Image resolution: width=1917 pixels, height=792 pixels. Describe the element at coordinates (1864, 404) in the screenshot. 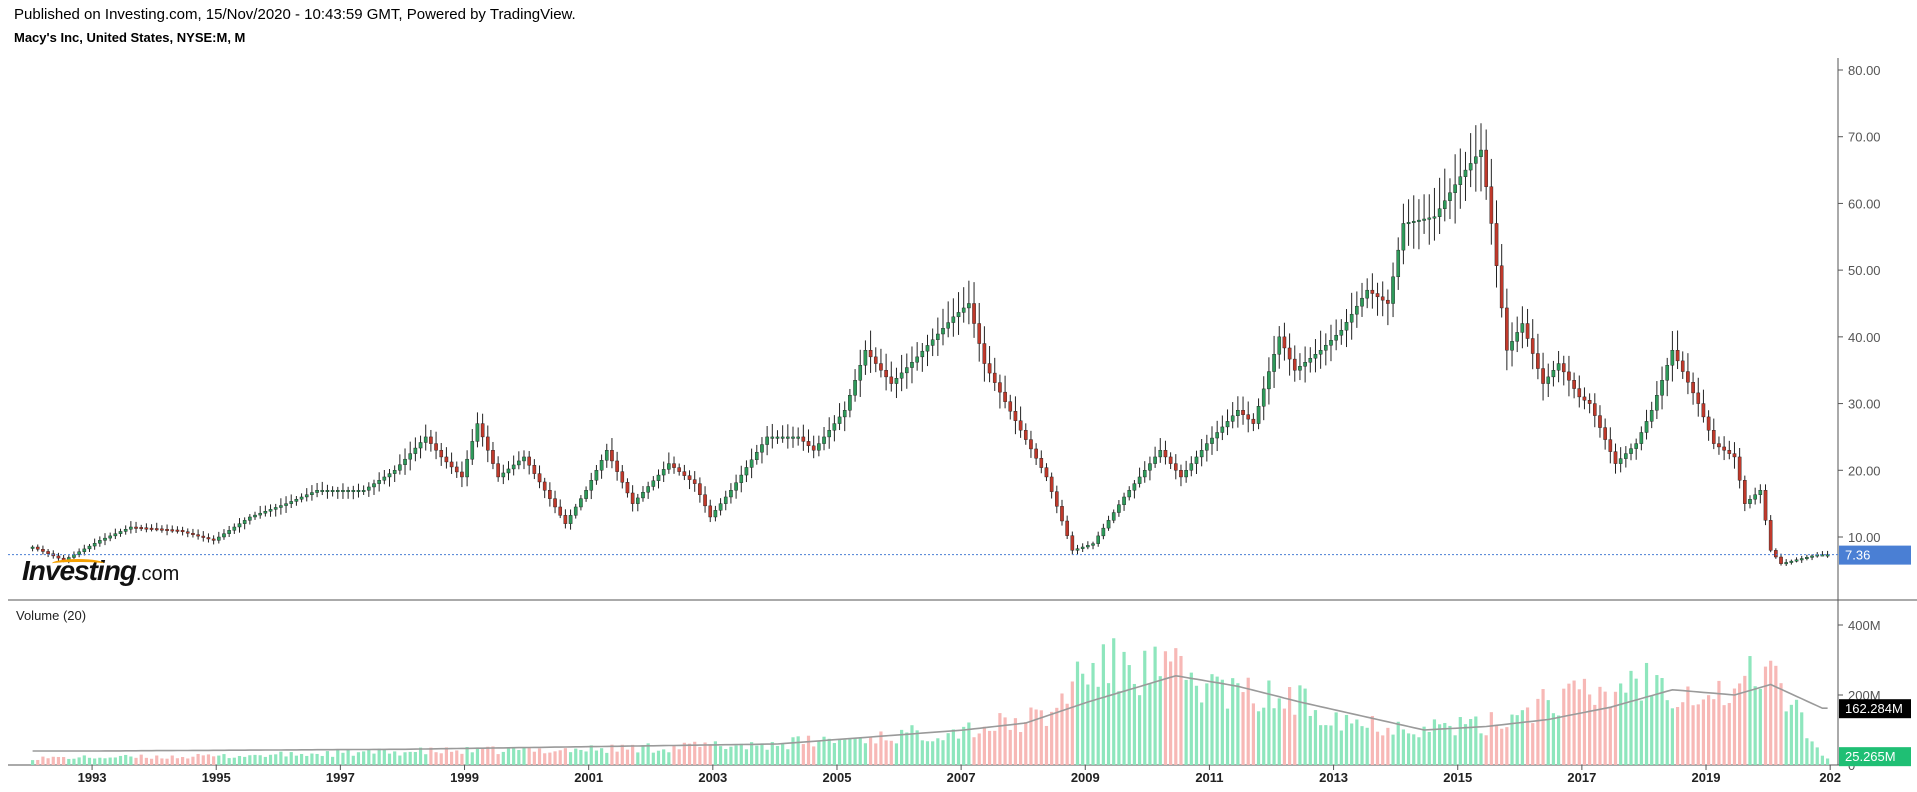

I see `price-tick-label: 30.00` at that location.